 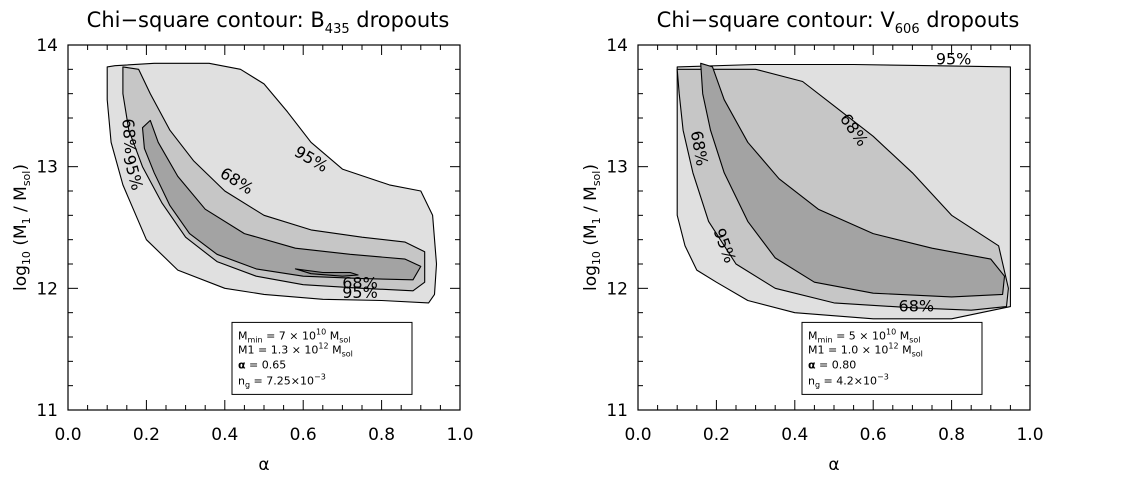 I want to click on contour-label-2: 68%, so click(x=129, y=136).